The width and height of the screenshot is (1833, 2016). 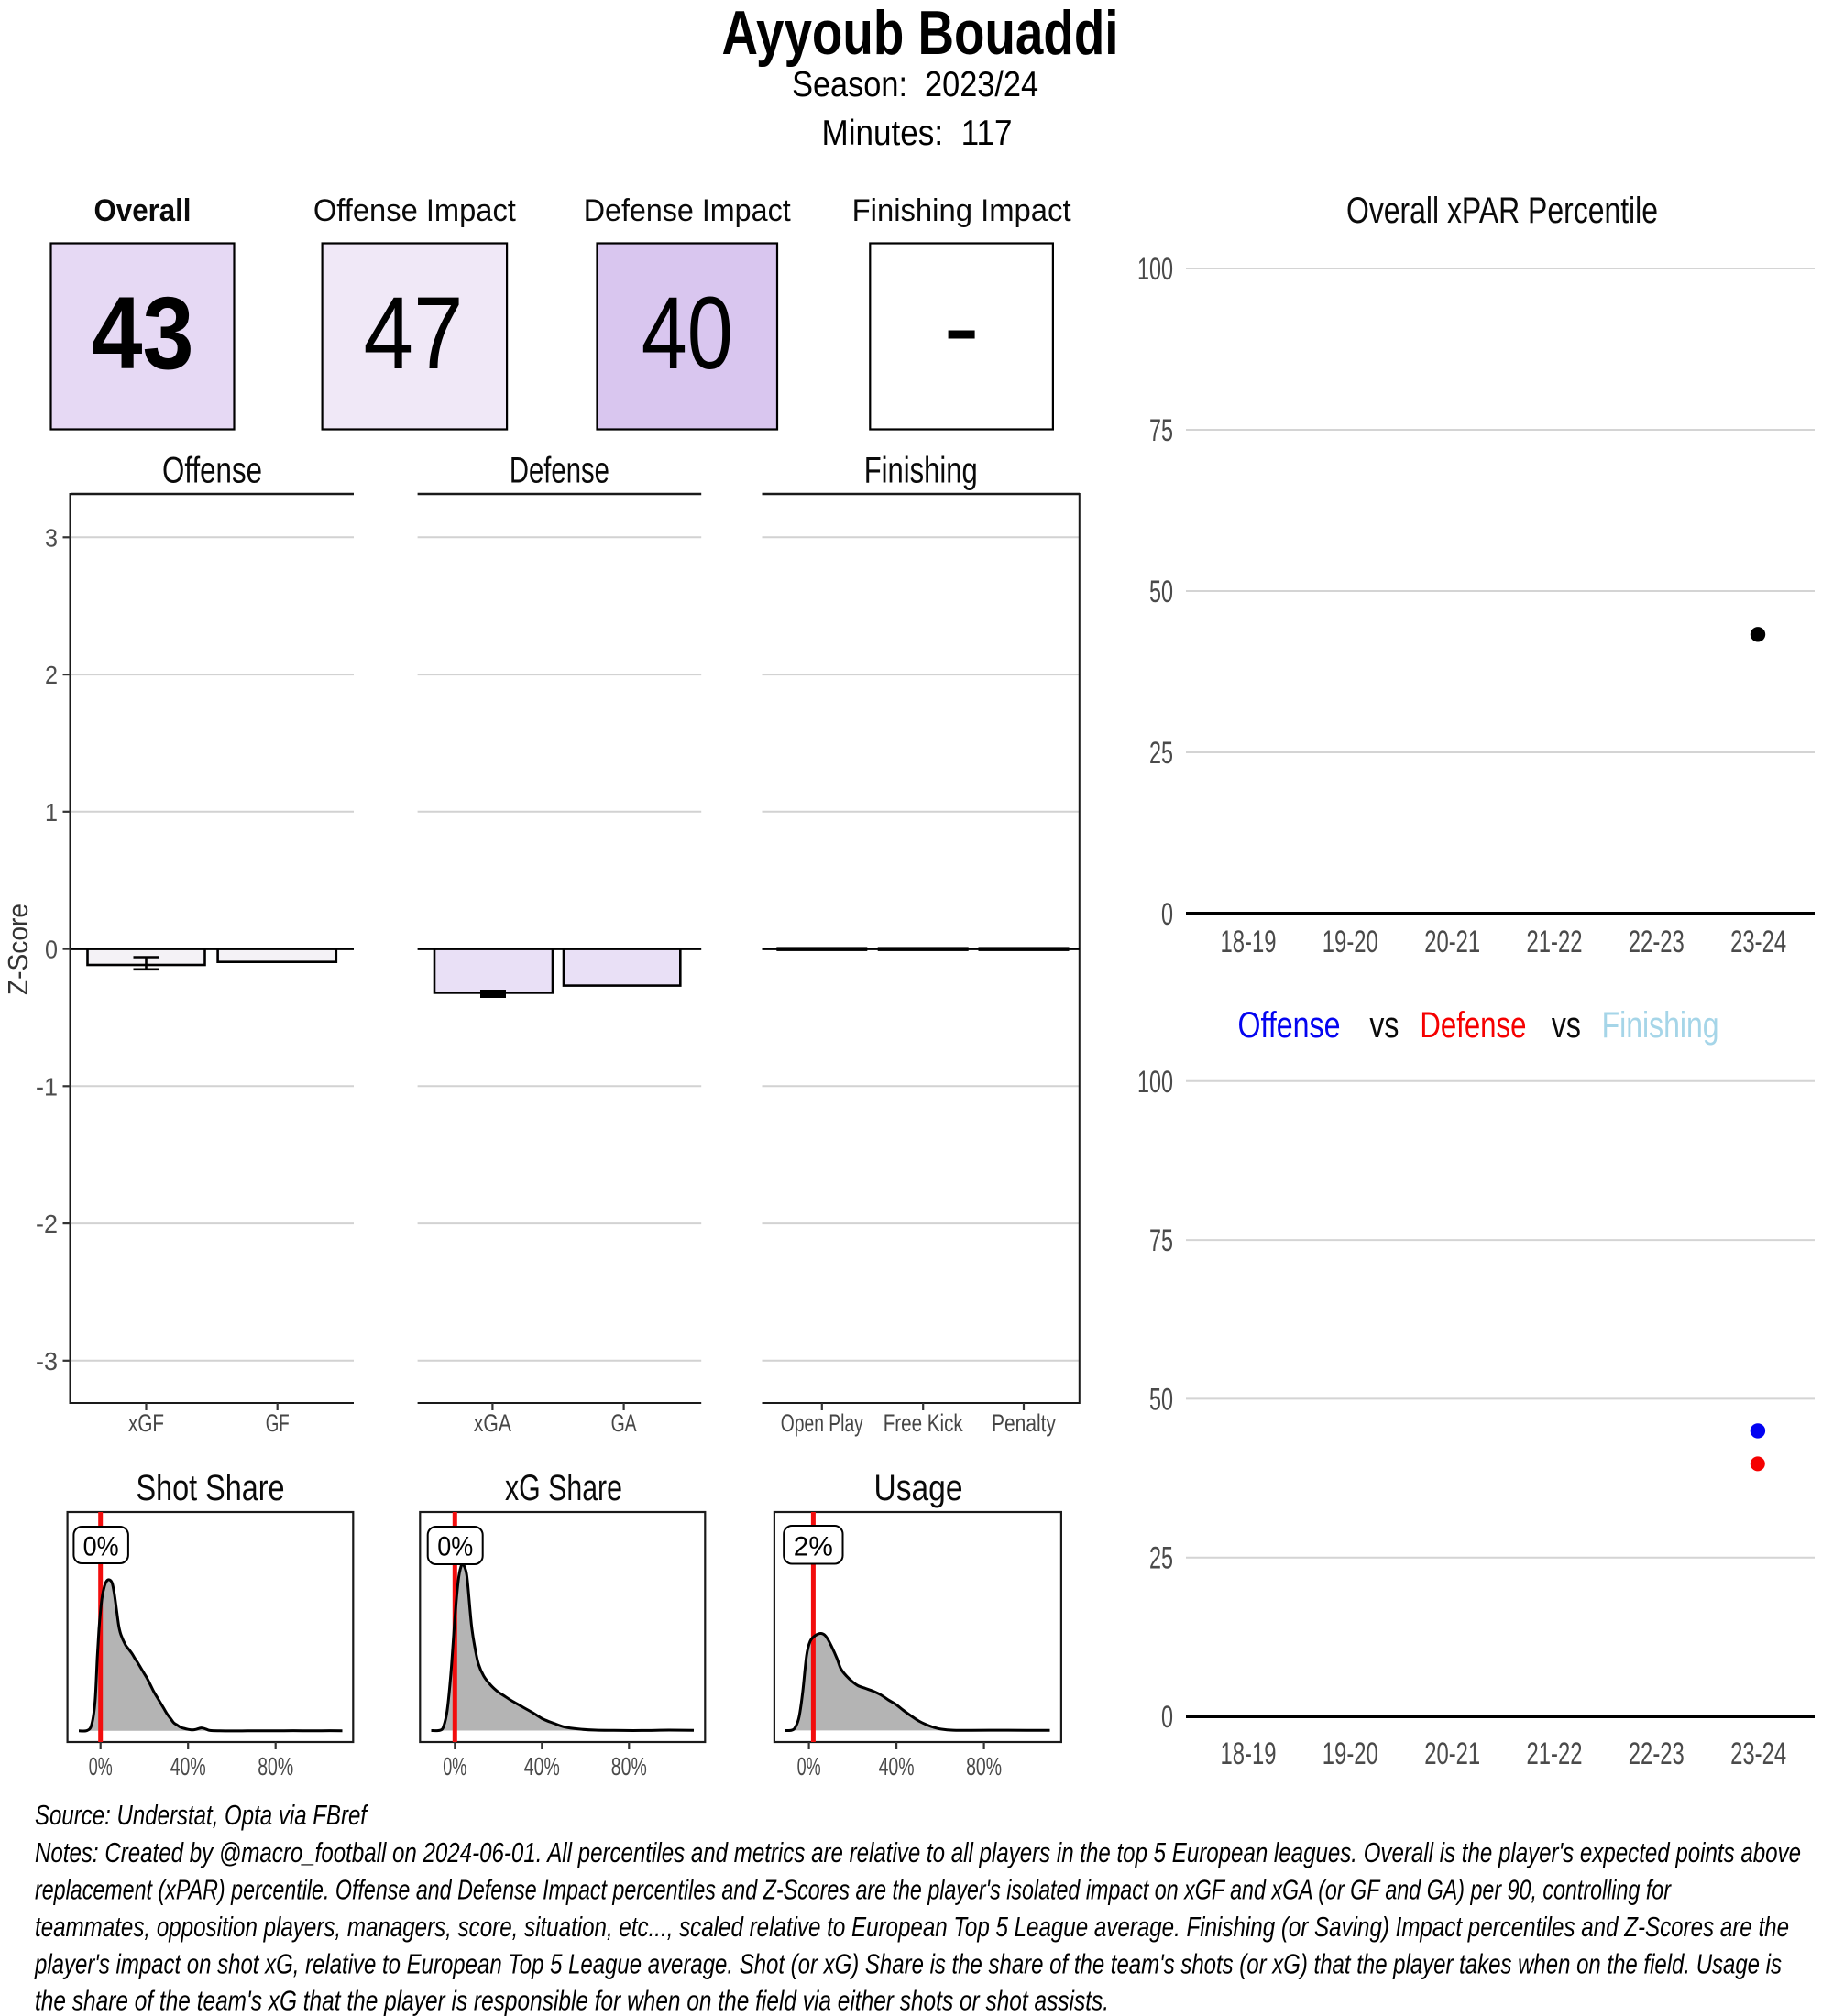 What do you see at coordinates (278, 1423) in the screenshot?
I see `svg-text: GF` at bounding box center [278, 1423].